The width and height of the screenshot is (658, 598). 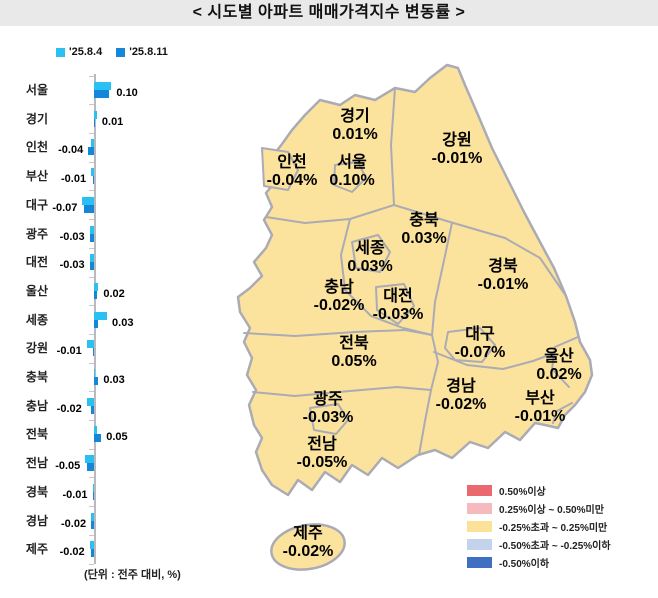 What do you see at coordinates (352, 162) in the screenshot?
I see `map-label-seoul: 서울` at bounding box center [352, 162].